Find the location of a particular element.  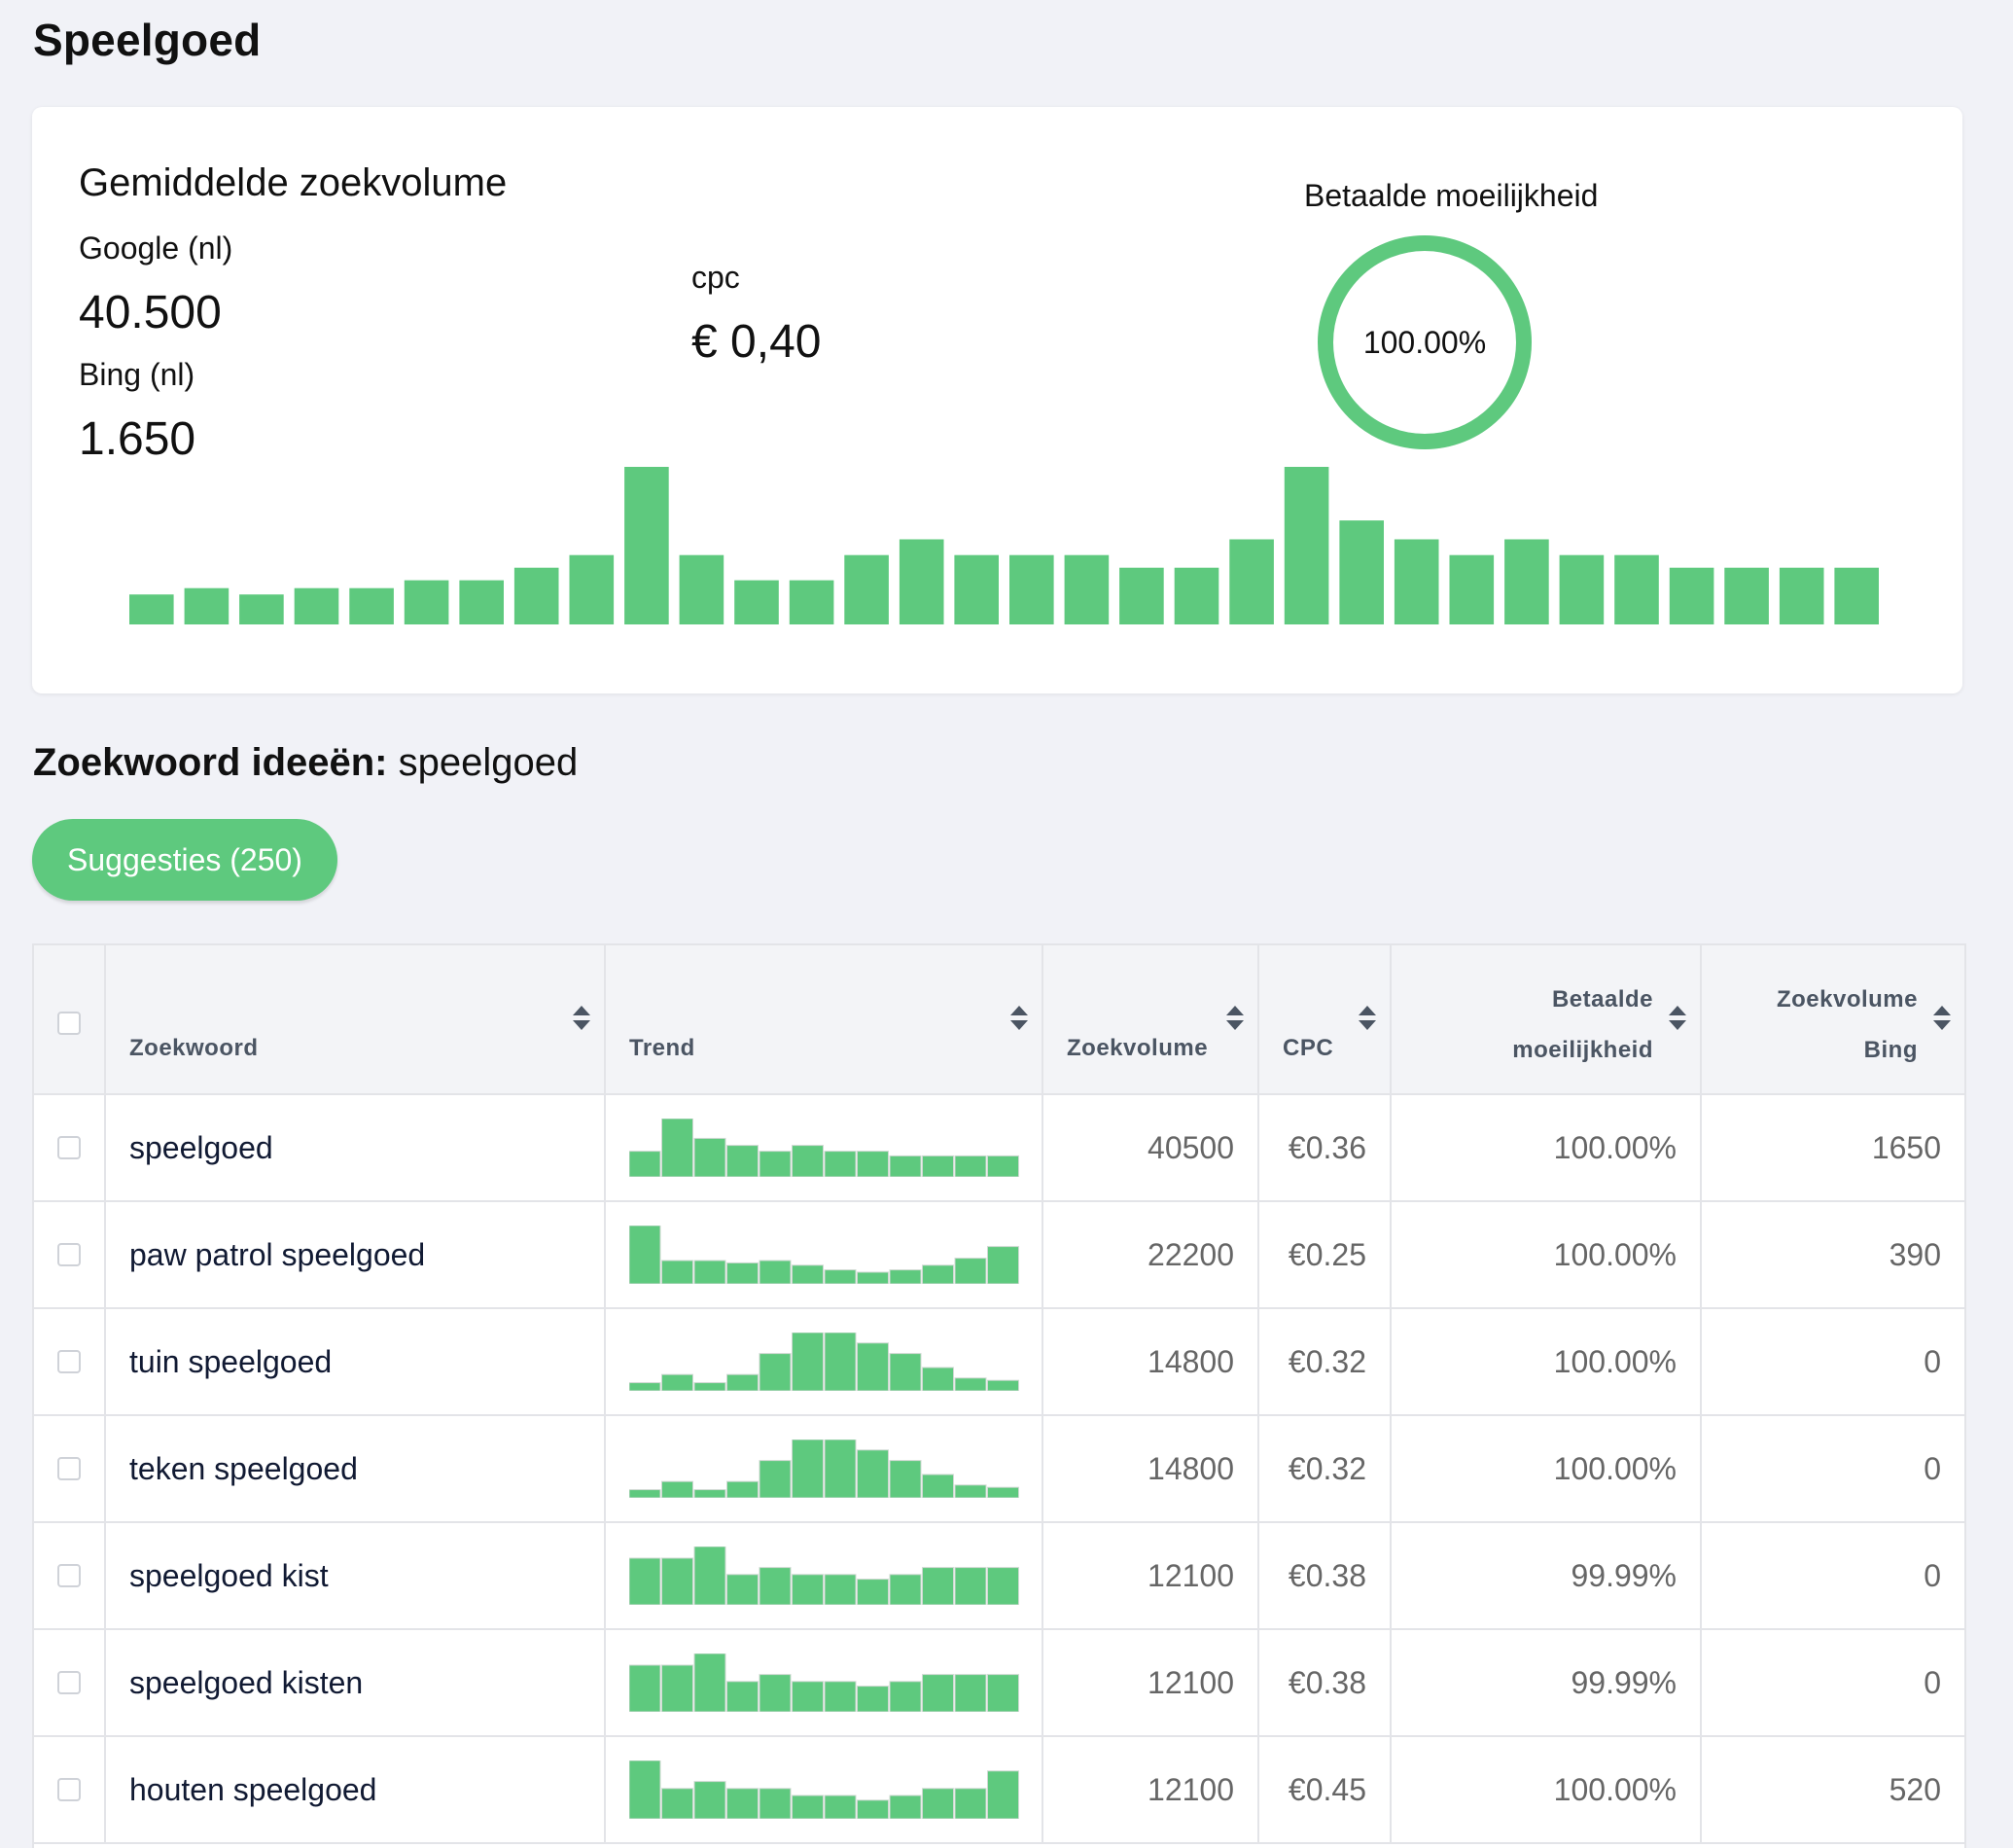

header-cpc: CPC is located at coordinates (1325, 1020).